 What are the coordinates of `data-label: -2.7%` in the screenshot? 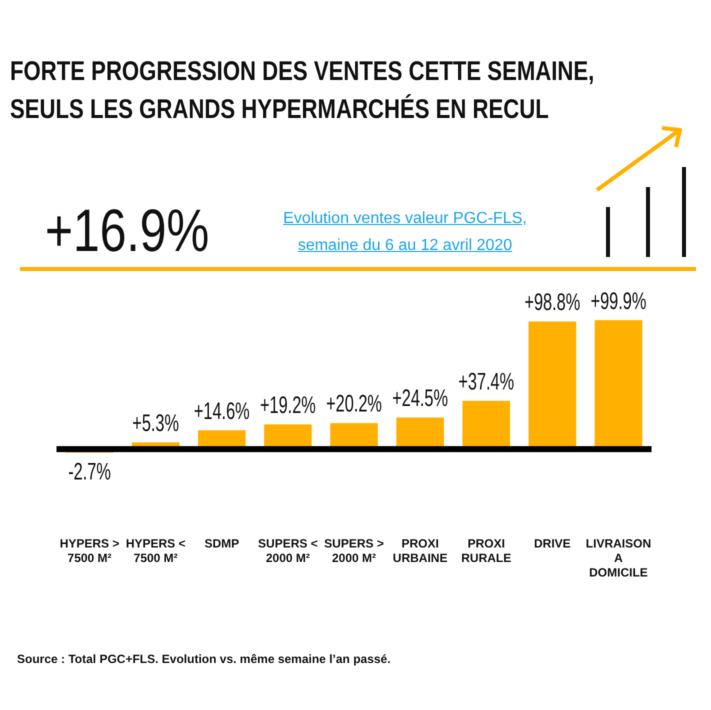 It's located at (89, 472).